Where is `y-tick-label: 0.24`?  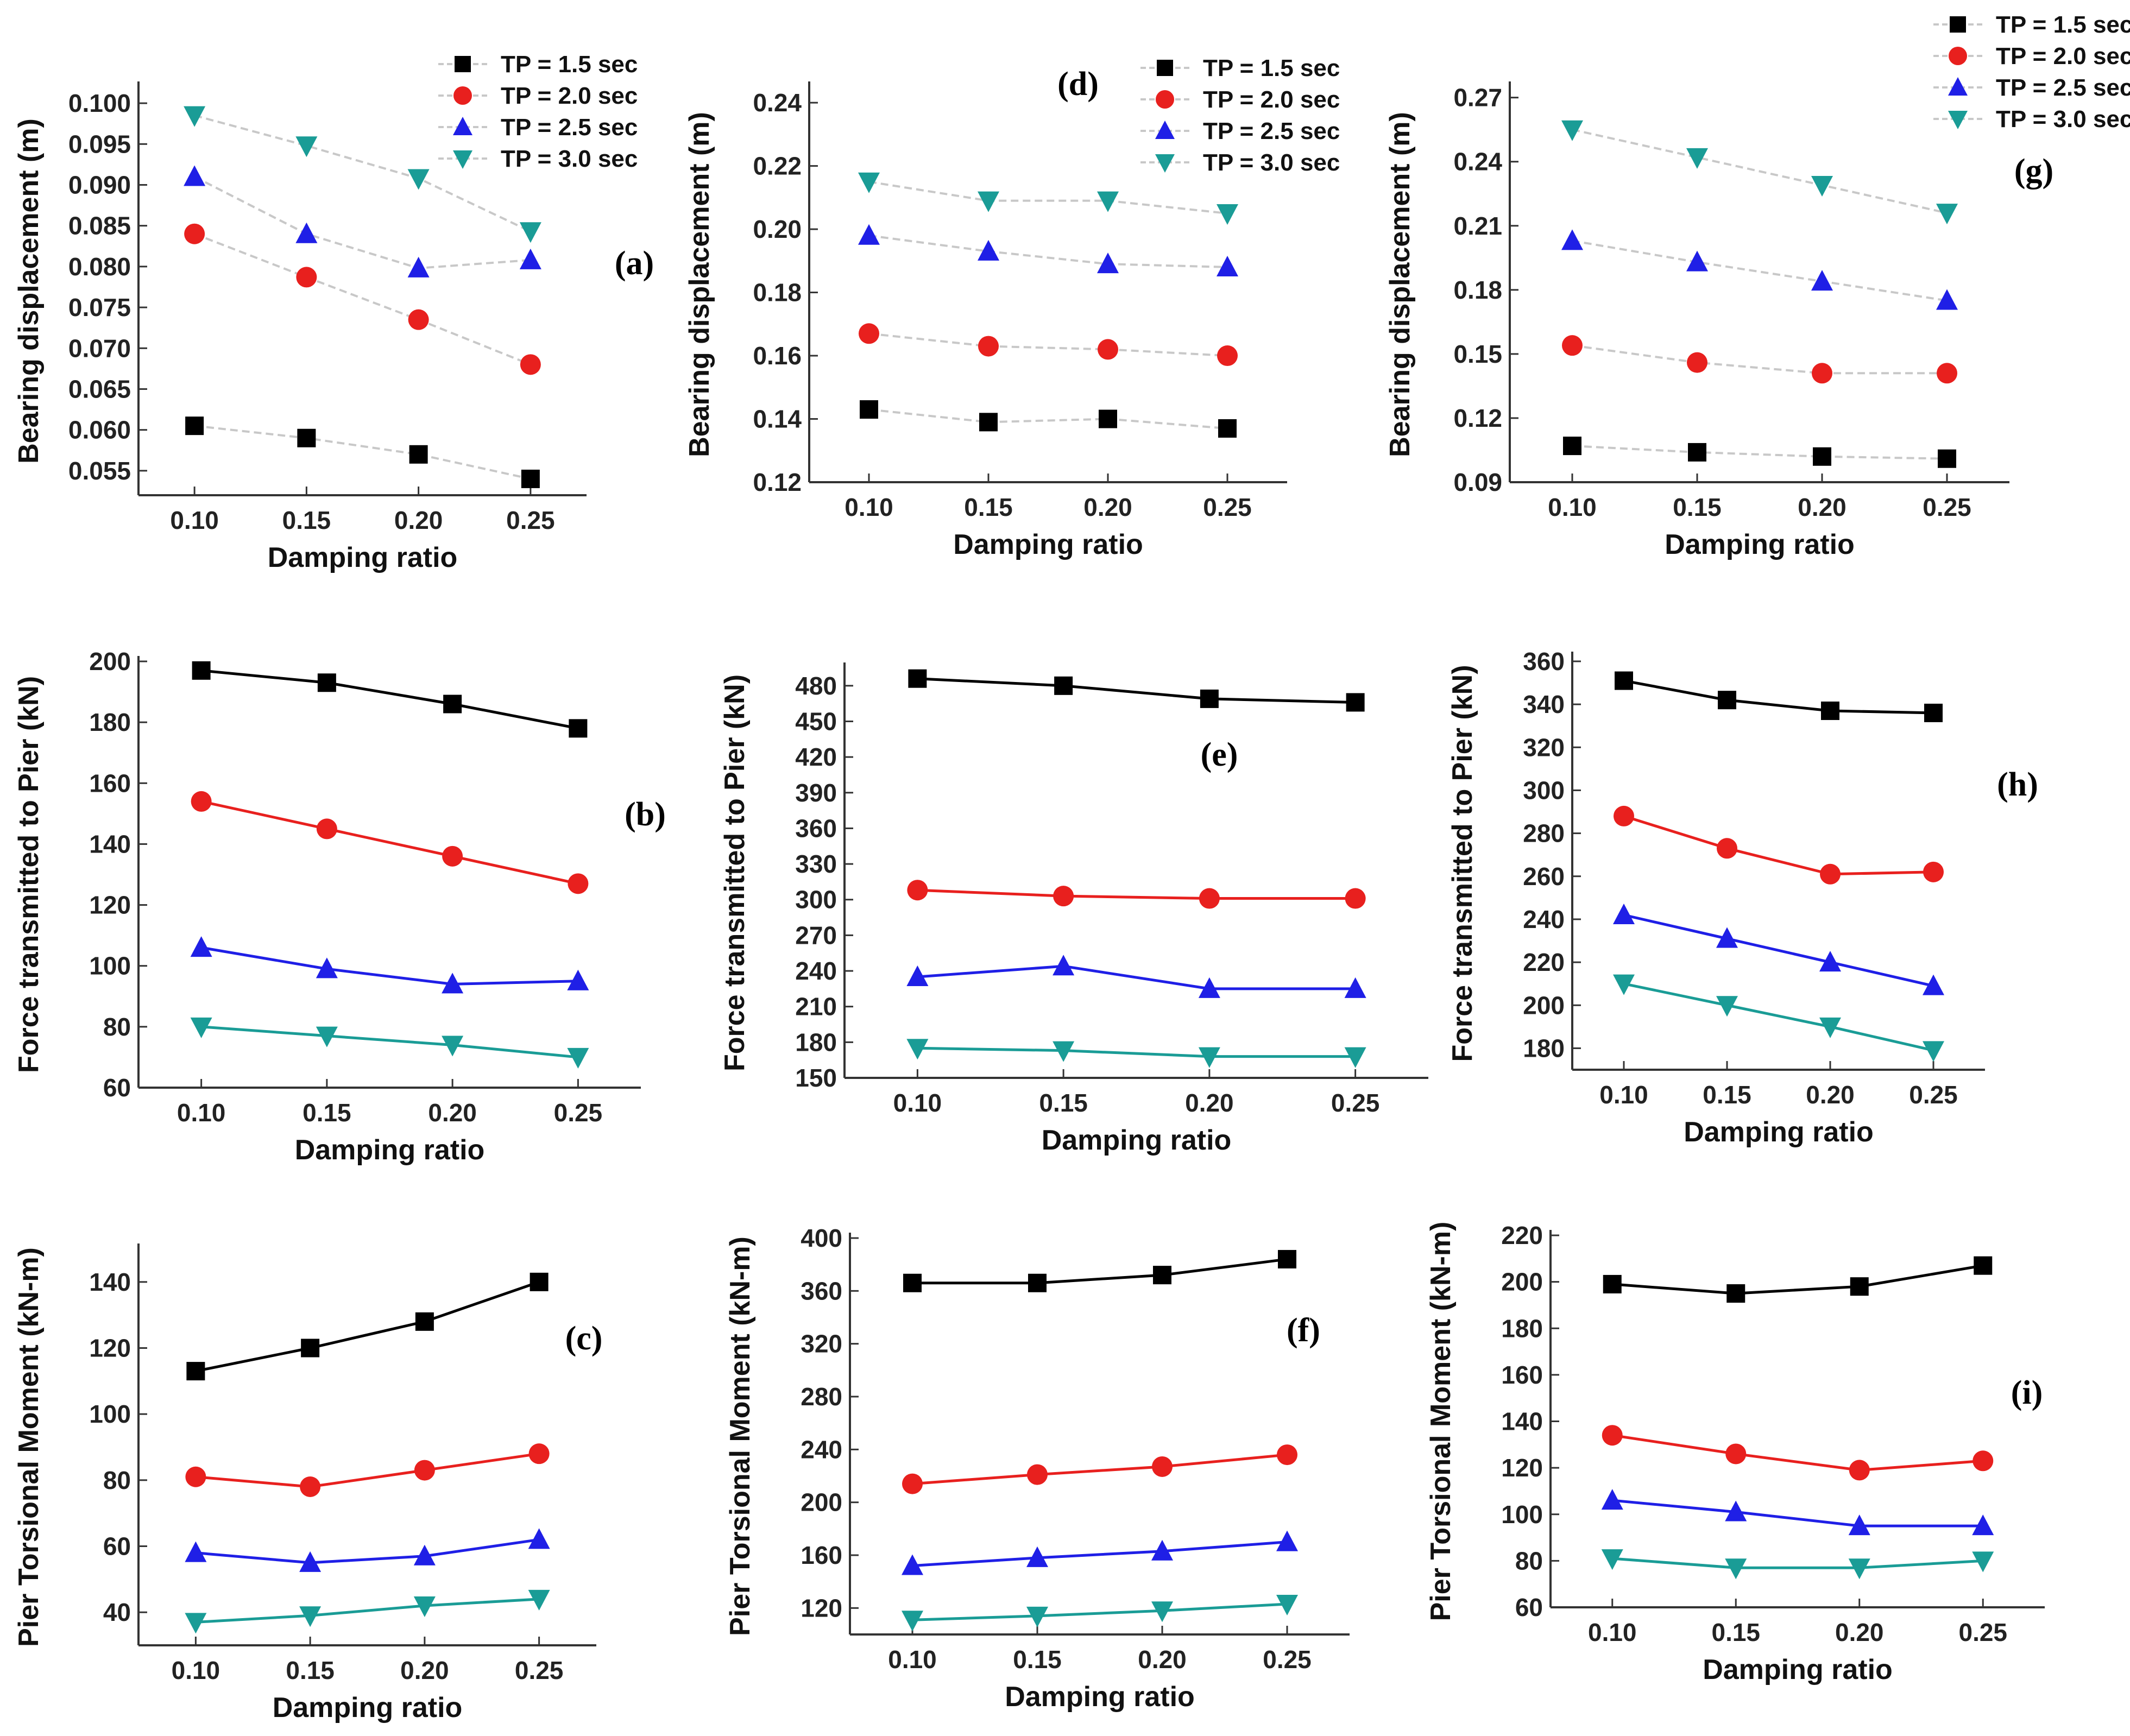 y-tick-label: 0.24 is located at coordinates (778, 103).